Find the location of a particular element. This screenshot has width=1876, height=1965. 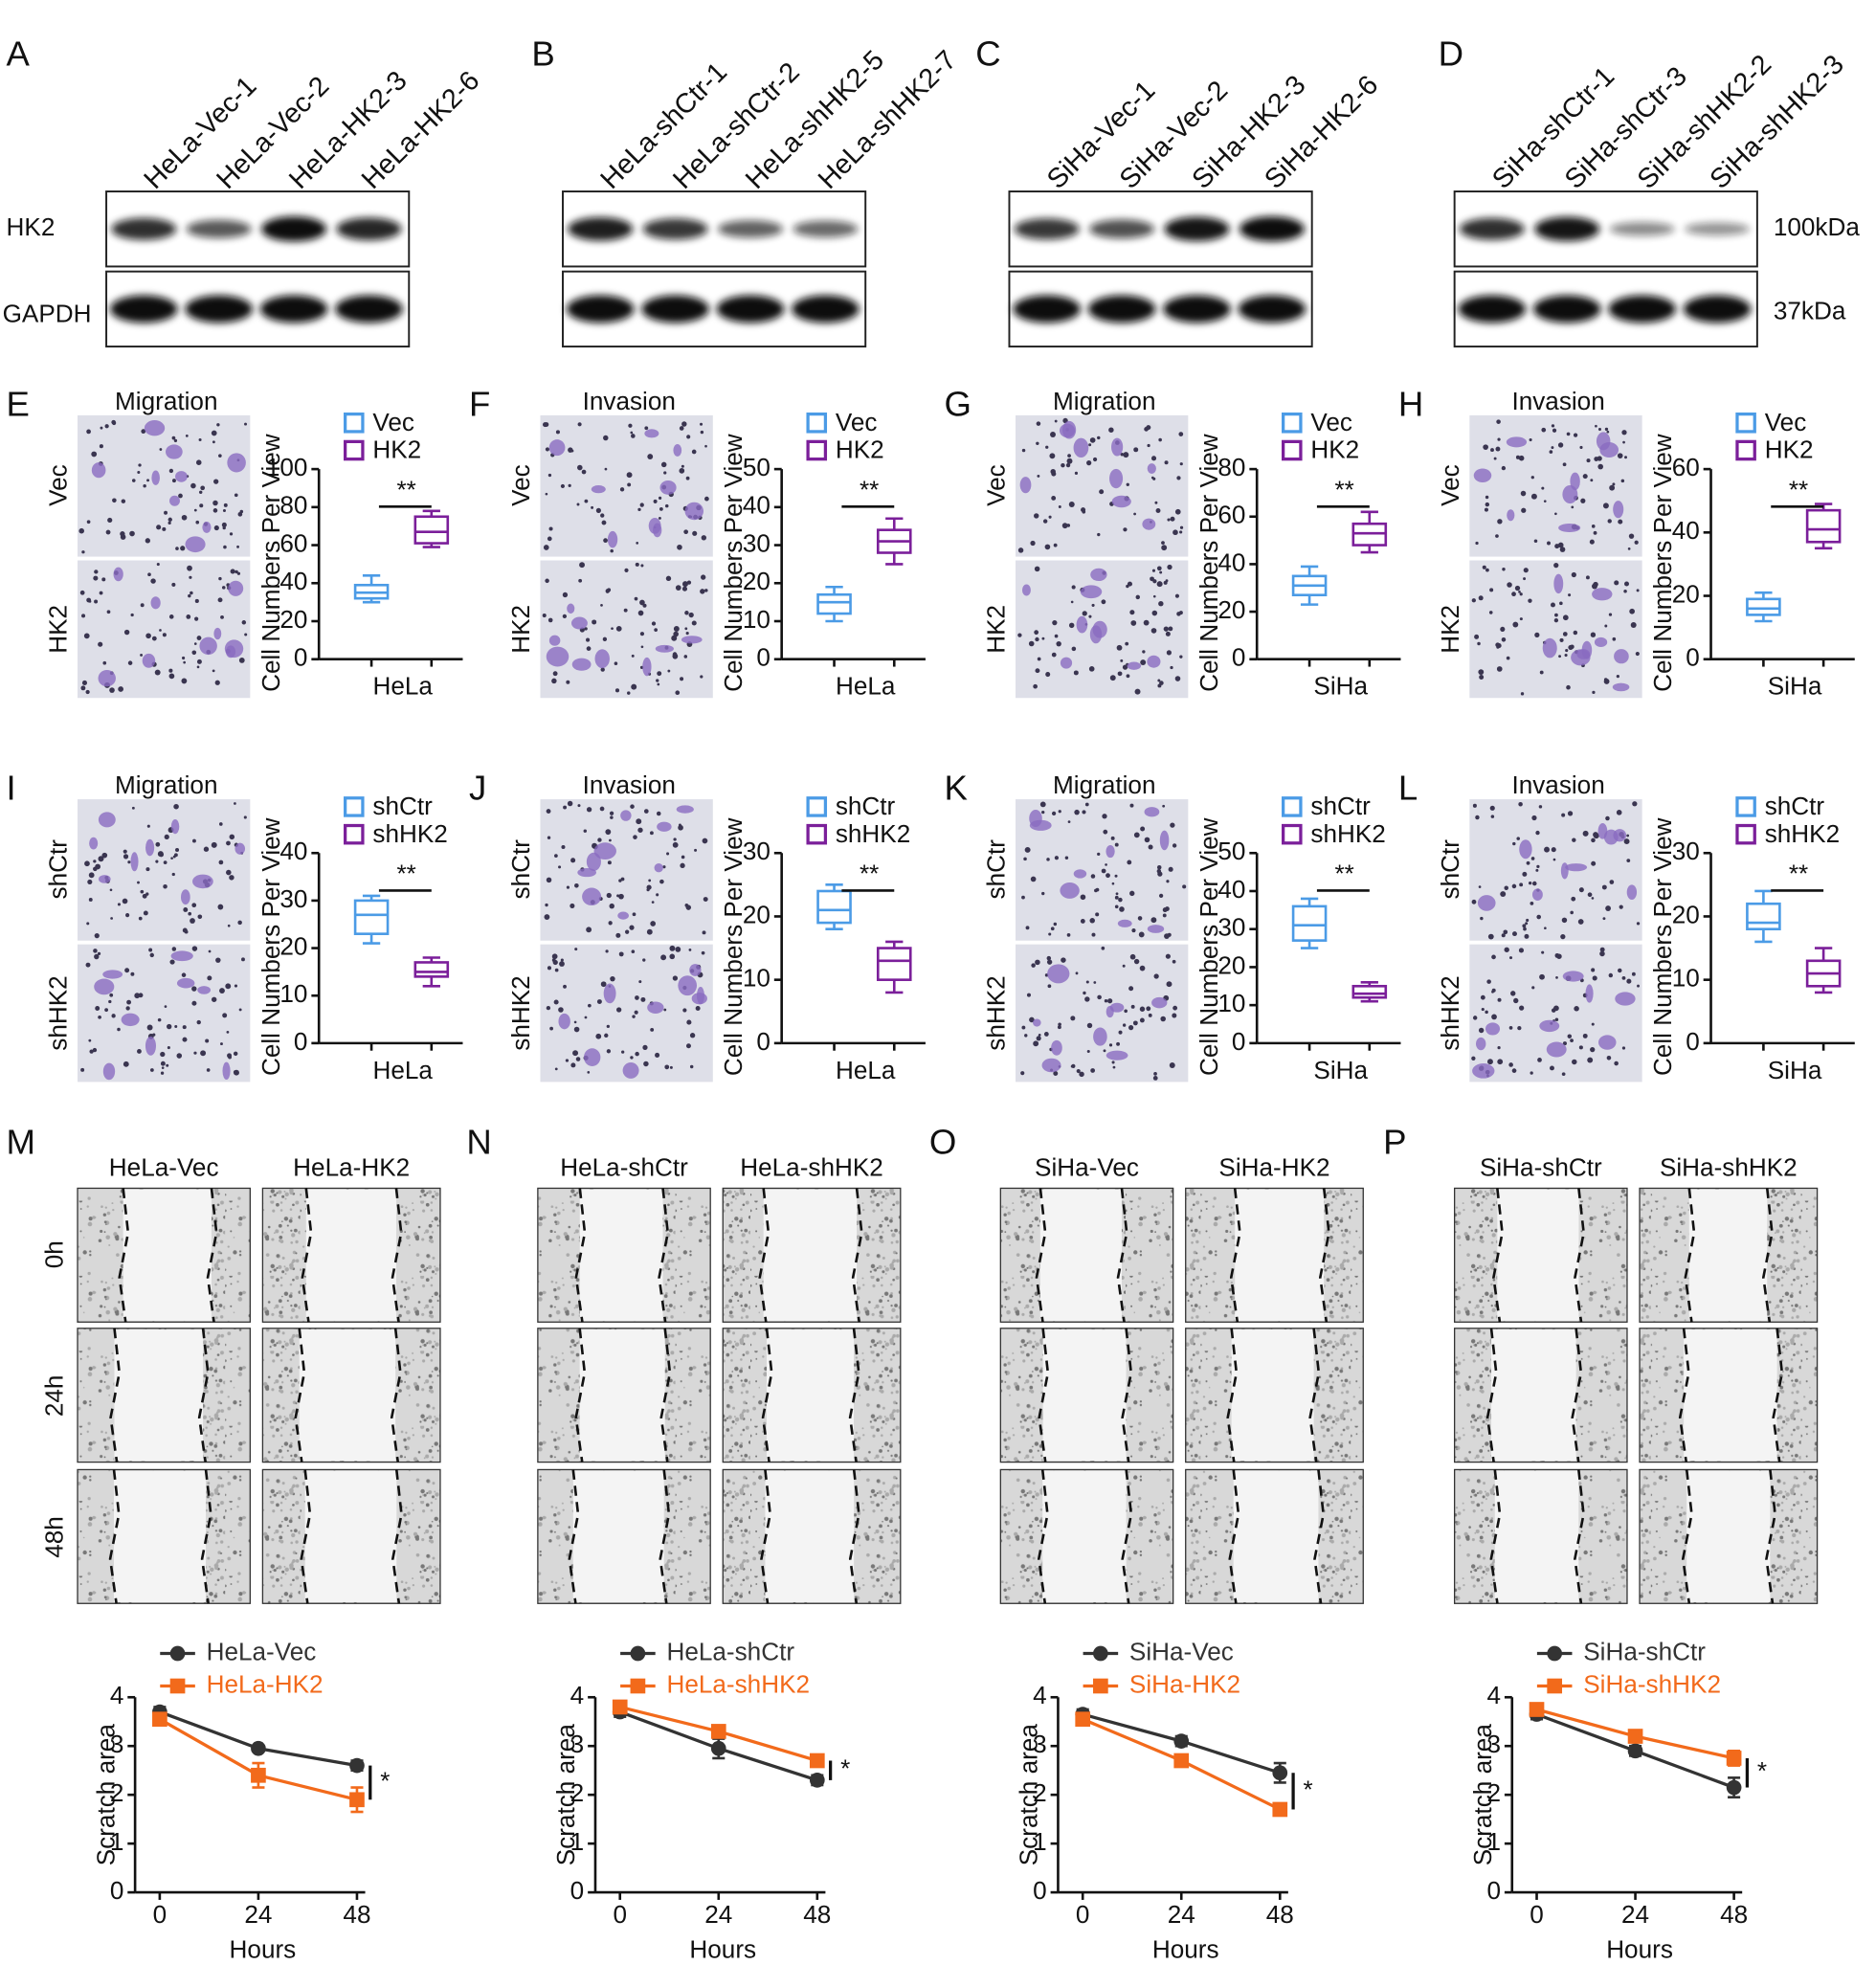

y-tick-label: 60 is located at coordinates (1686, 467).